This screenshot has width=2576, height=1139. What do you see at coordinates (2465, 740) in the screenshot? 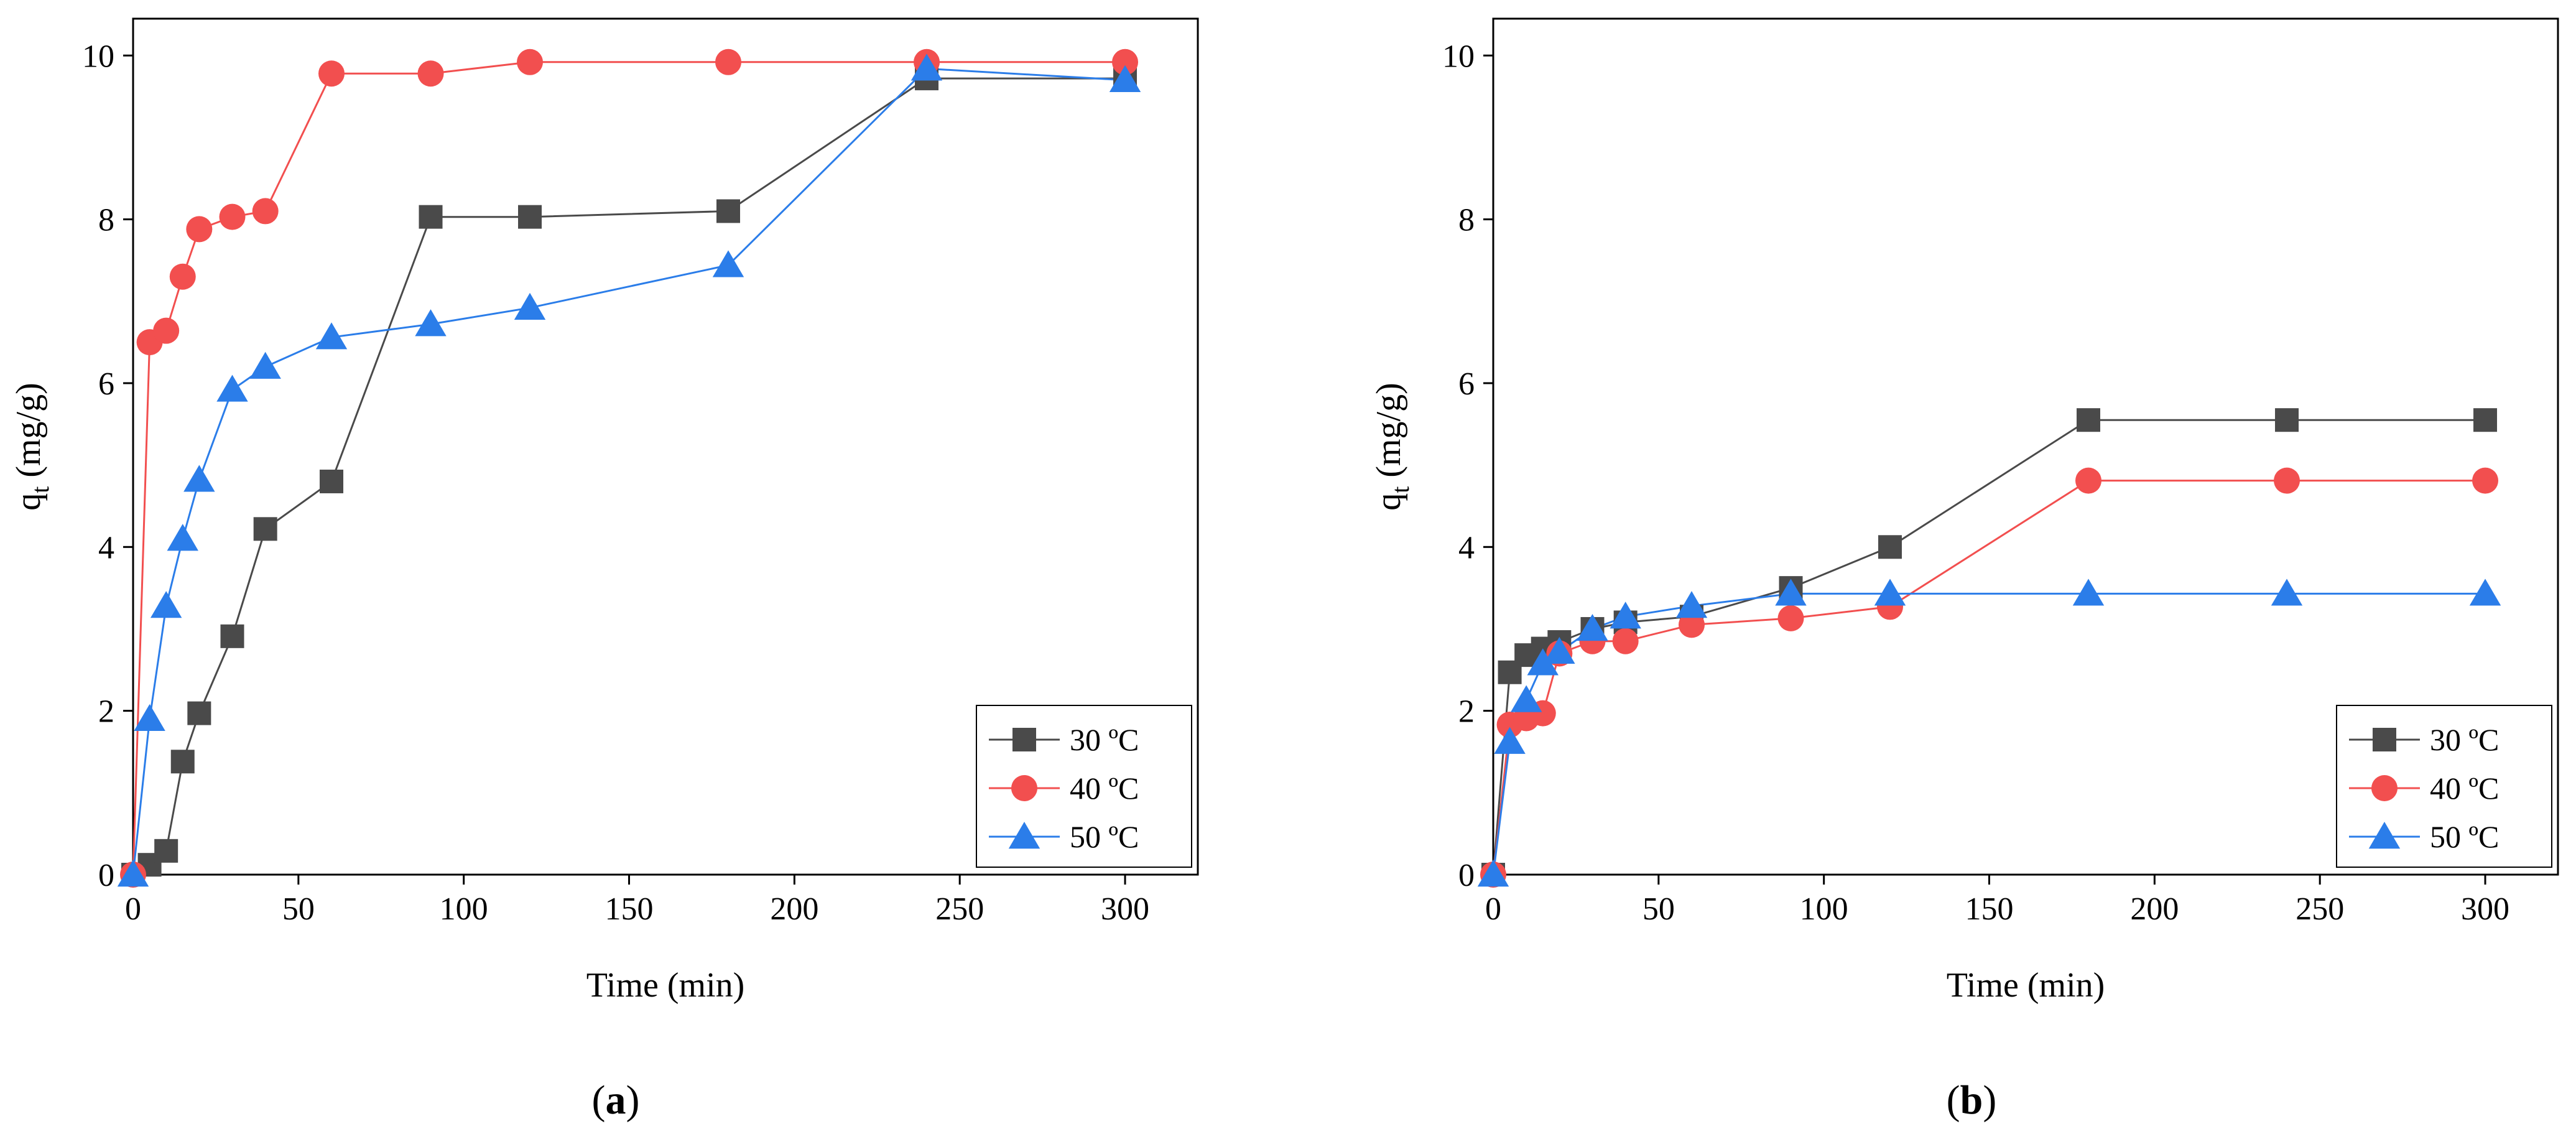
I see `panel-b-legend-label-1: 30 ºC` at bounding box center [2465, 740].